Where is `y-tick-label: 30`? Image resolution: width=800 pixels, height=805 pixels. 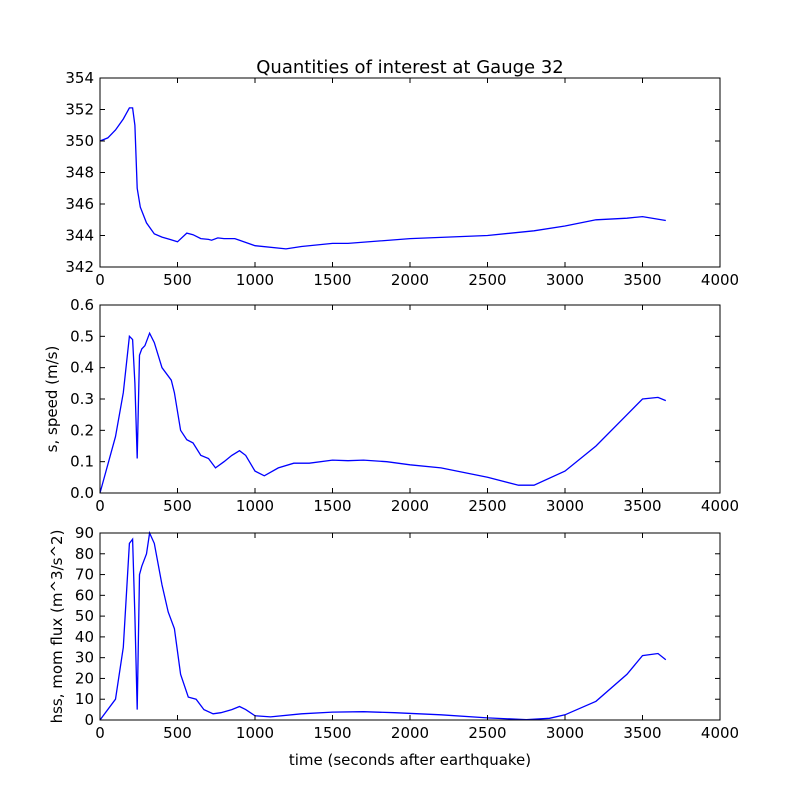
y-tick-label: 30 is located at coordinates (84, 658).